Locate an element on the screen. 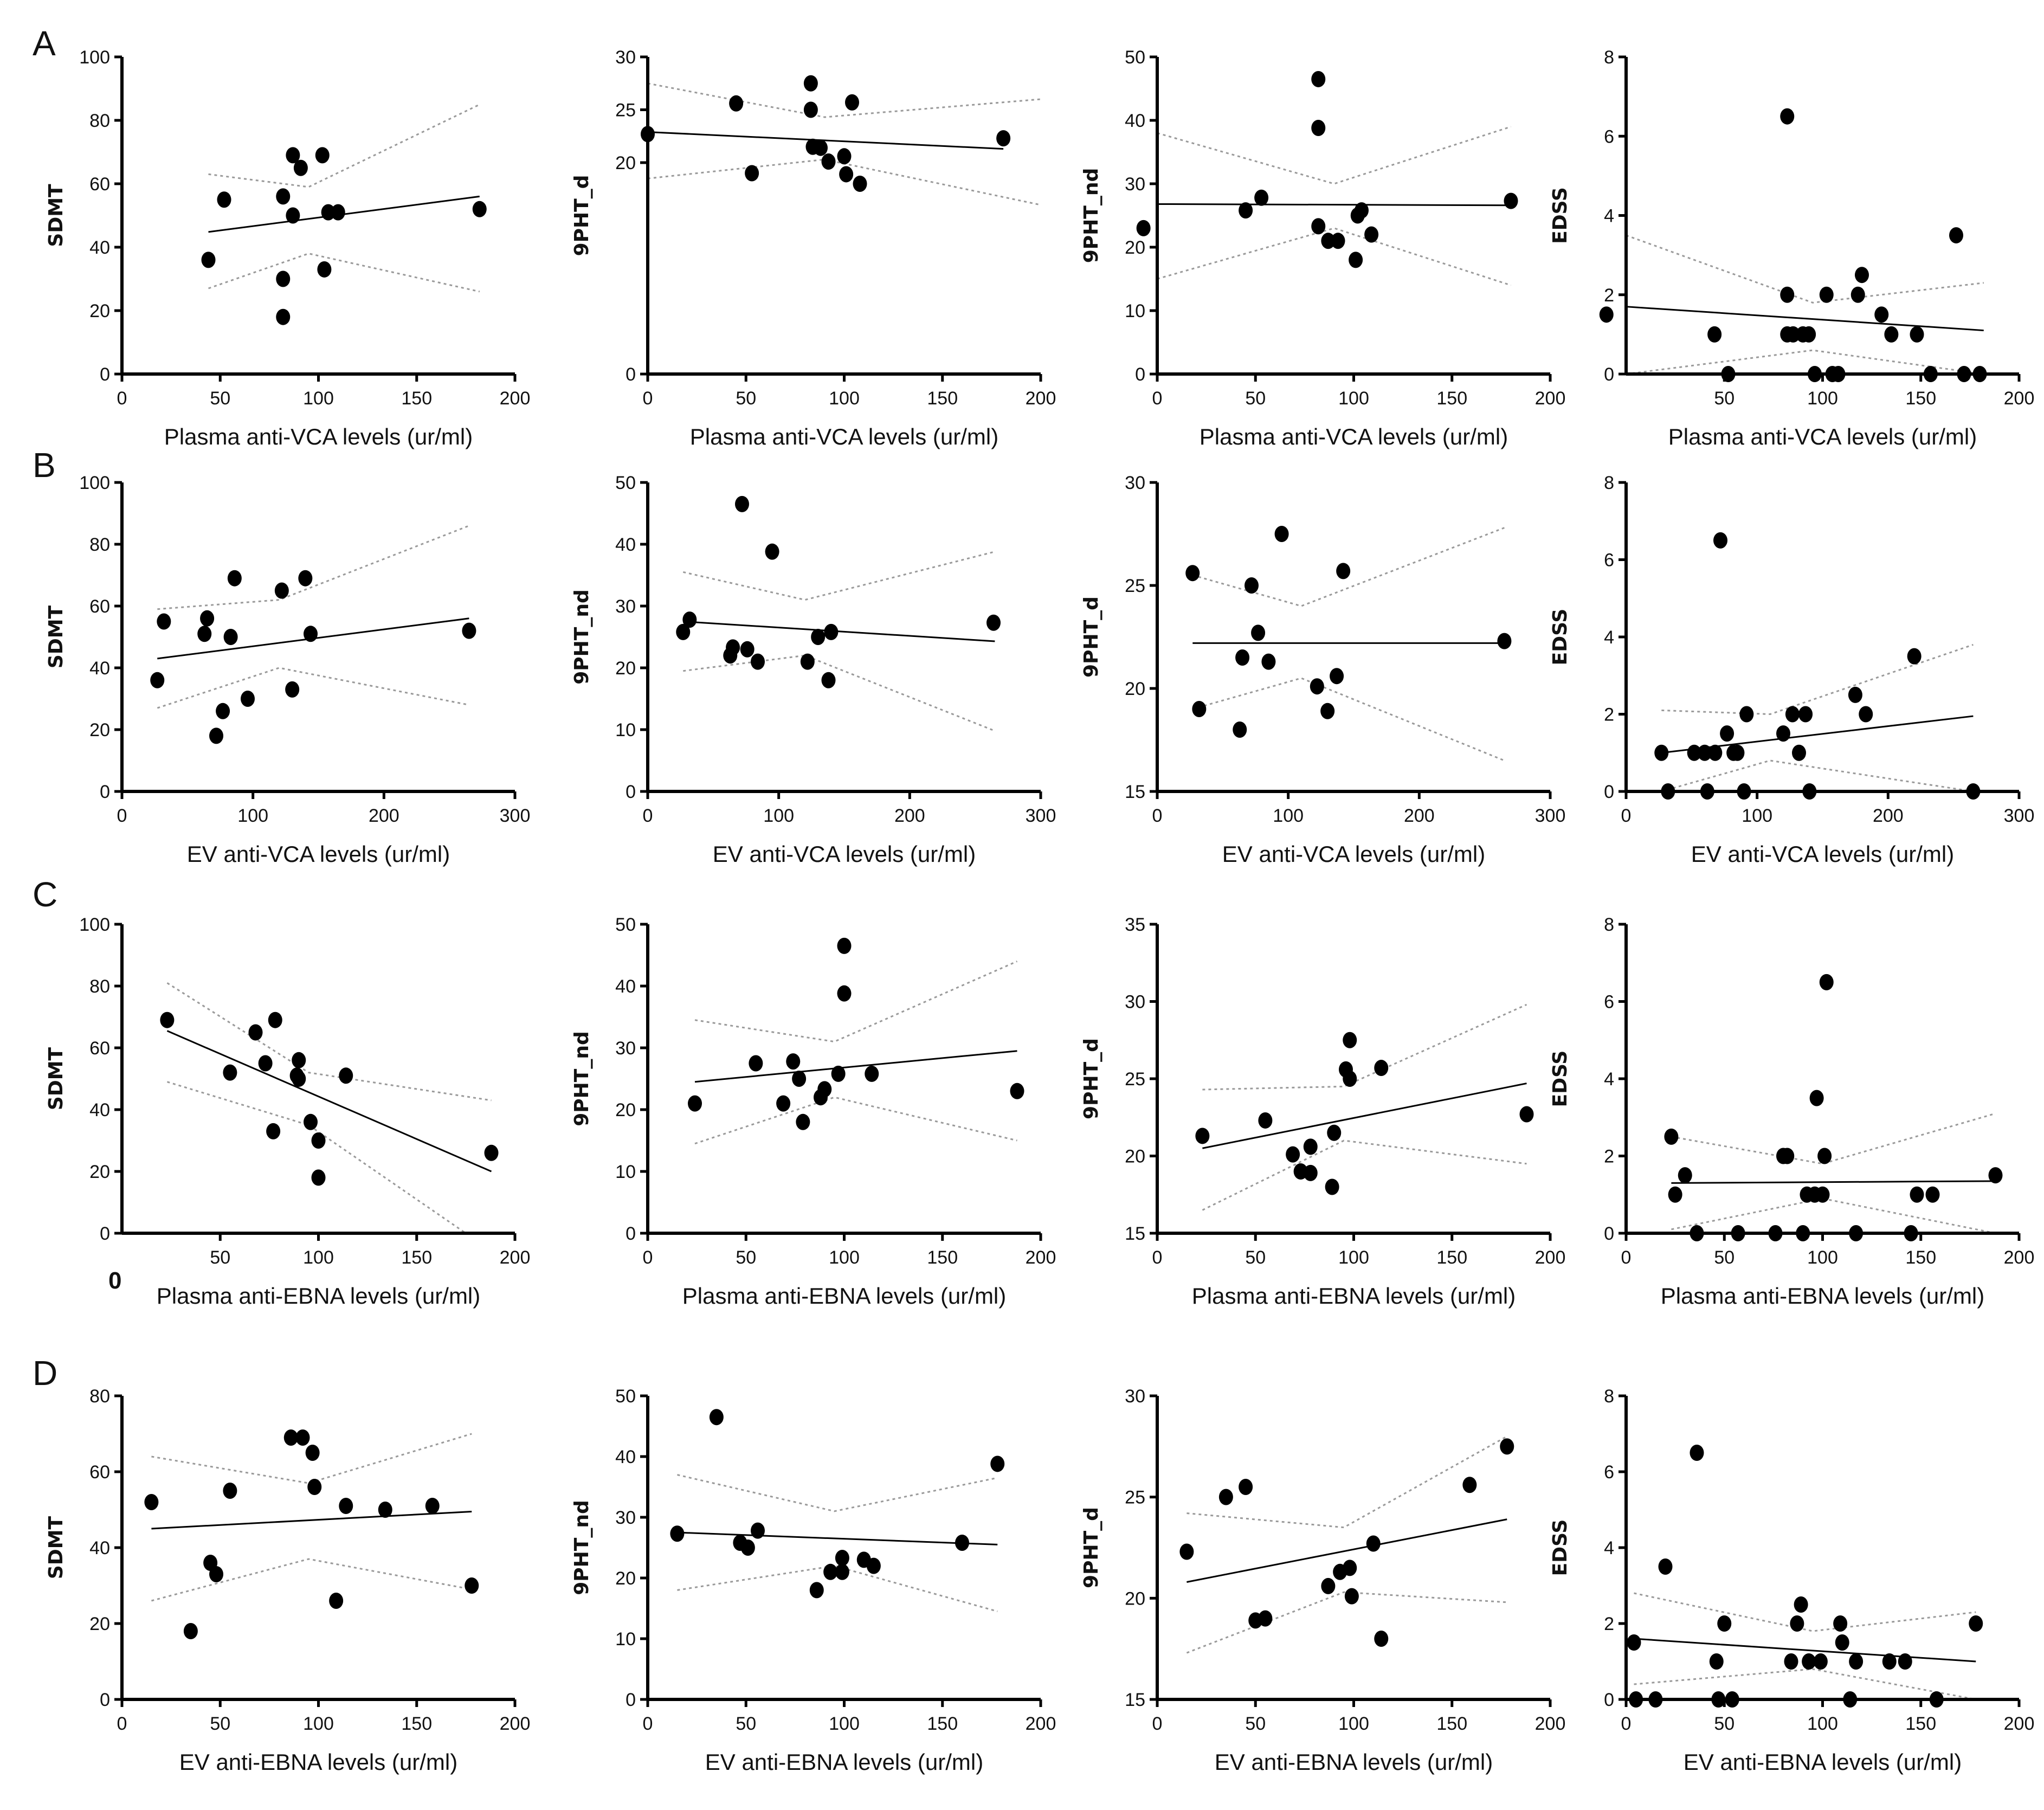 This screenshot has width=2044, height=1810. y-axis-title: 9PHT_nd is located at coordinates (582, 1547).